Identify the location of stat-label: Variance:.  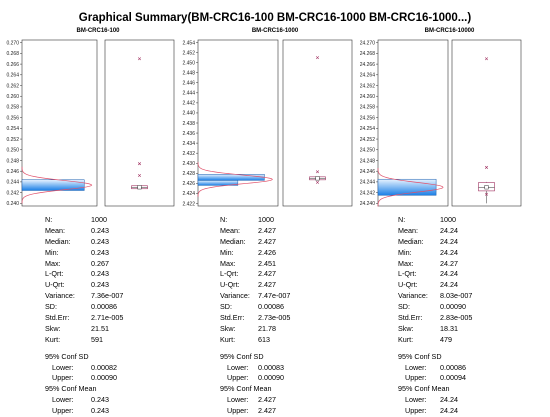
(413, 296).